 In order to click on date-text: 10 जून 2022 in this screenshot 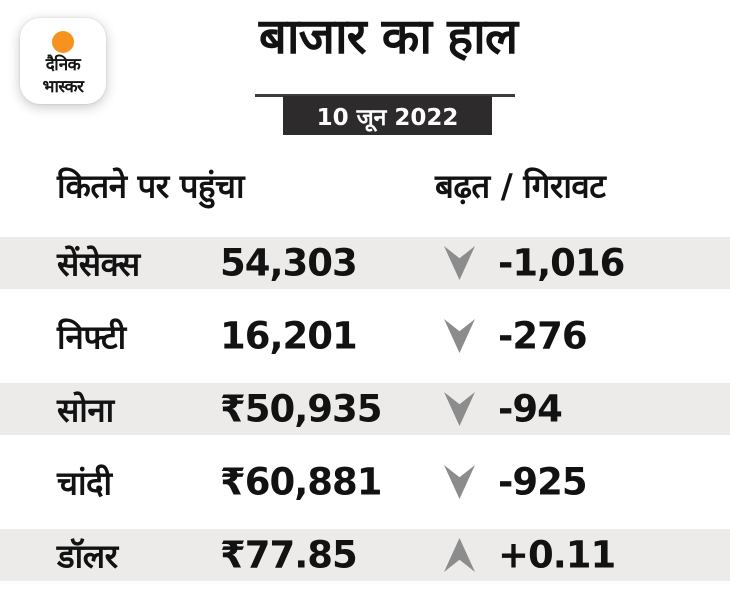, I will do `click(387, 117)`.